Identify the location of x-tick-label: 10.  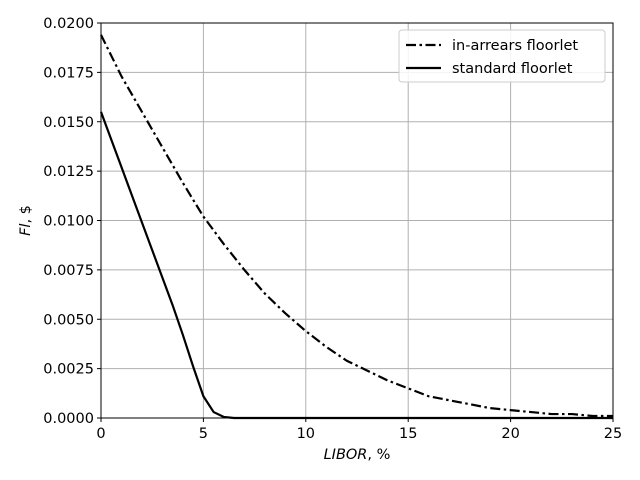
(306, 434).